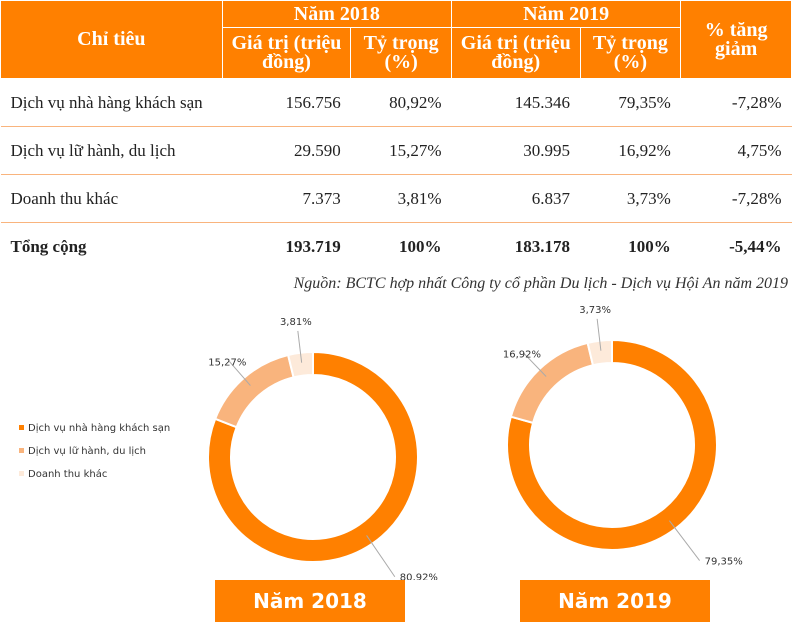  What do you see at coordinates (401, 198) in the screenshot?
I see `cell-s2018: 3,81%` at bounding box center [401, 198].